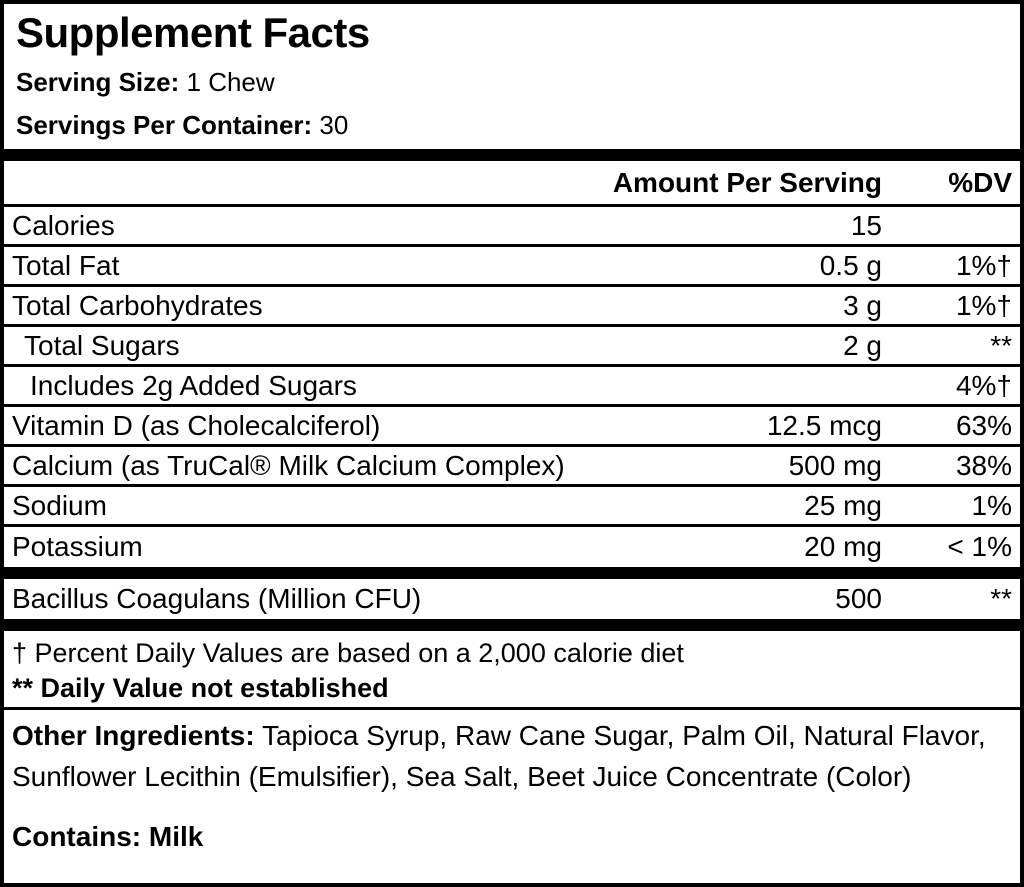 The width and height of the screenshot is (1024, 887). I want to click on nutrient-name: Total Fat, so click(66, 265).